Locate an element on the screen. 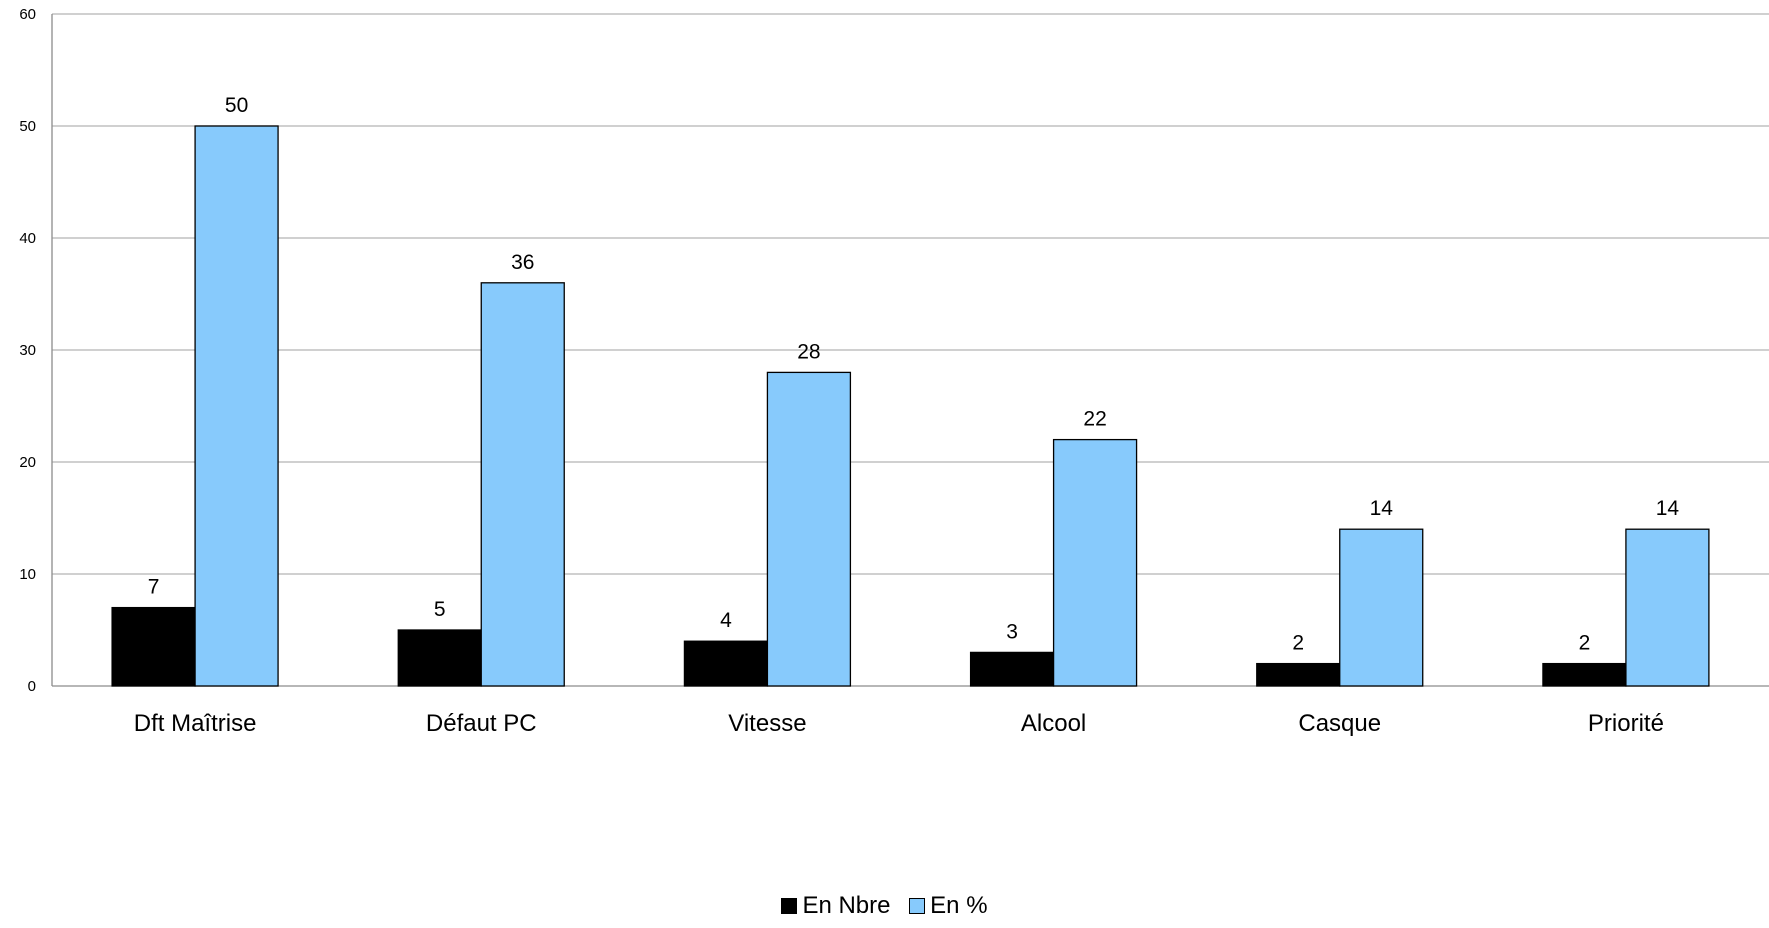 This screenshot has width=1769, height=928. x-category-label-5: Priorité is located at coordinates (1626, 723).